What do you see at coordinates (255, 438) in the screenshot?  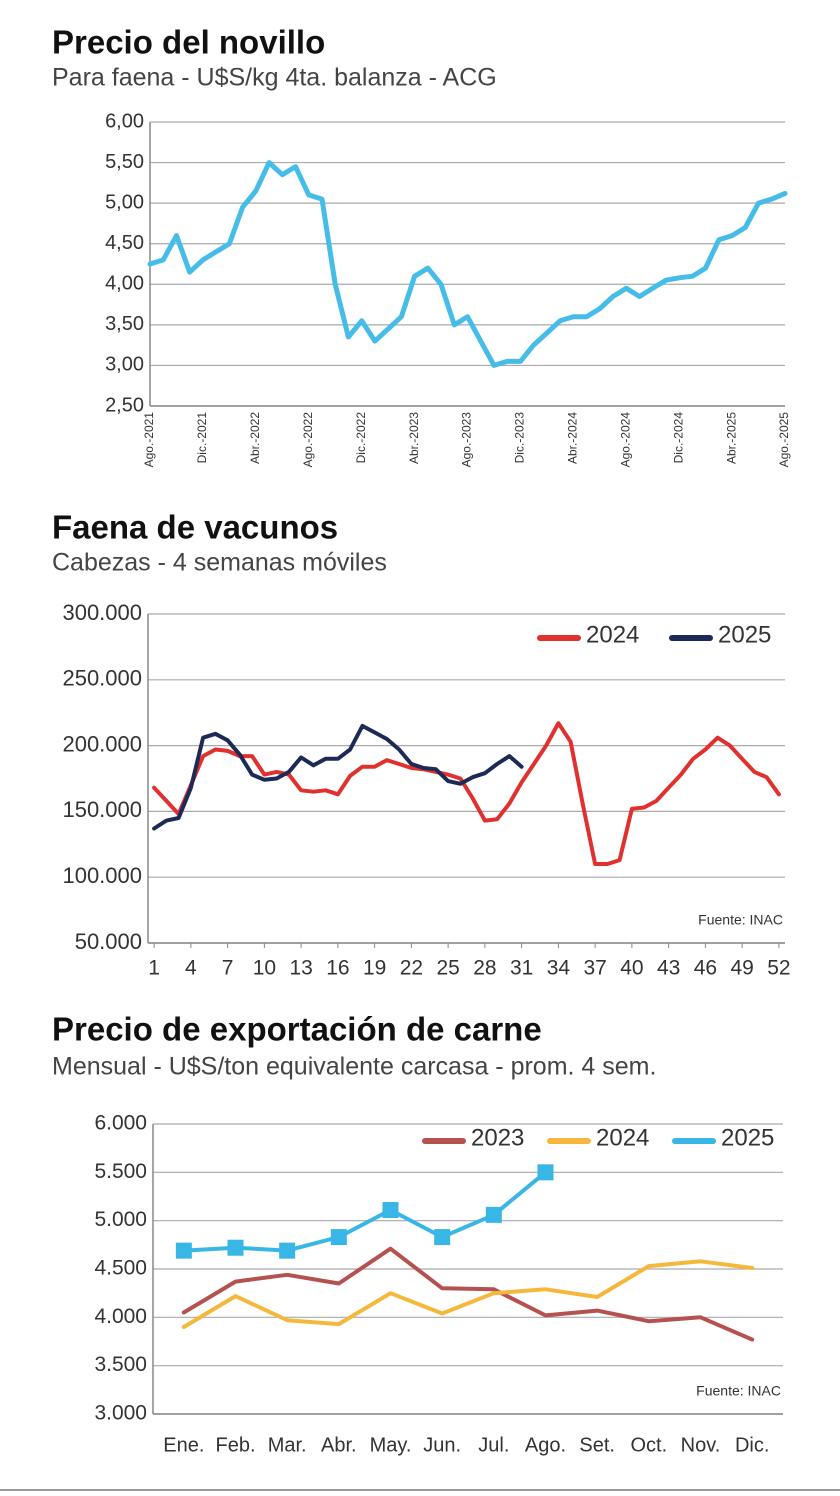 I see `x-tick-label: Abr.-2022` at bounding box center [255, 438].